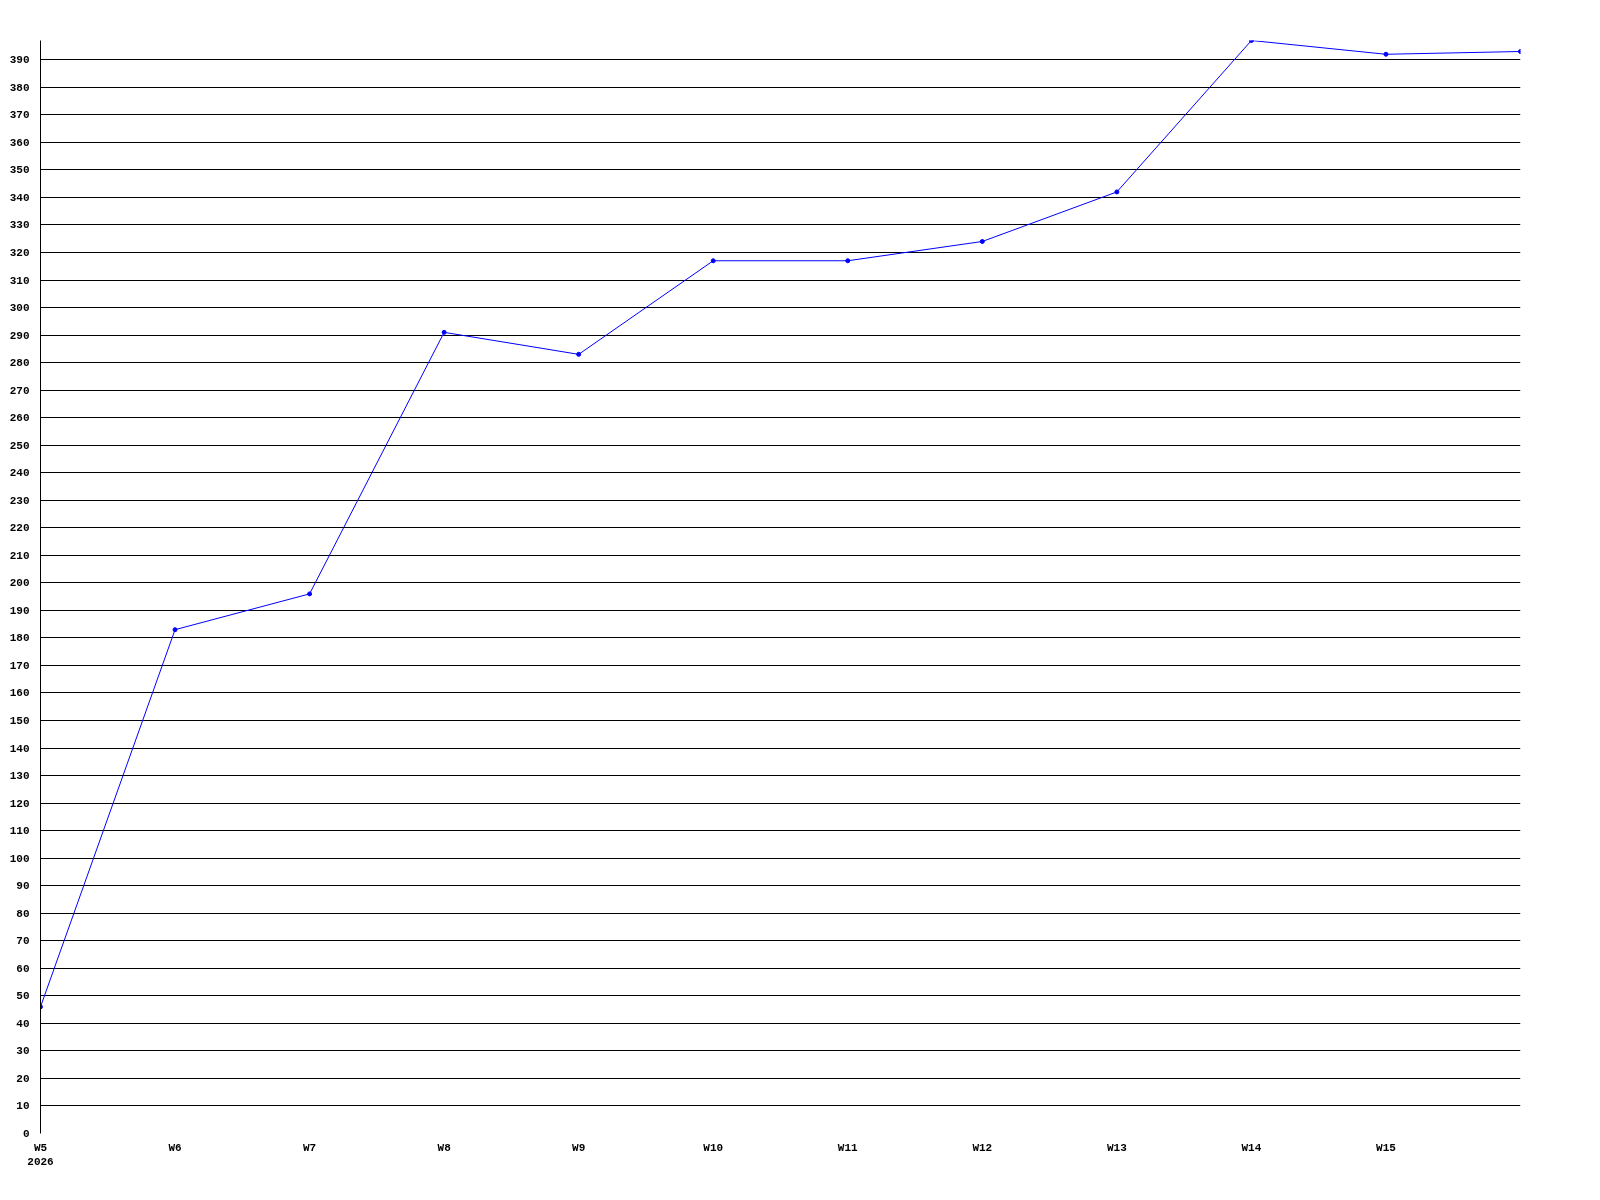 The image size is (1600, 1200). What do you see at coordinates (19, 748) in the screenshot?
I see `y-tick-label: 140` at bounding box center [19, 748].